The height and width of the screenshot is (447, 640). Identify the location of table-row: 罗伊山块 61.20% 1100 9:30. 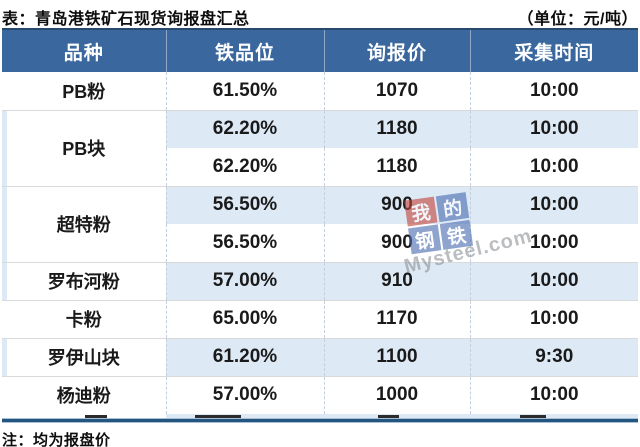
(320, 356).